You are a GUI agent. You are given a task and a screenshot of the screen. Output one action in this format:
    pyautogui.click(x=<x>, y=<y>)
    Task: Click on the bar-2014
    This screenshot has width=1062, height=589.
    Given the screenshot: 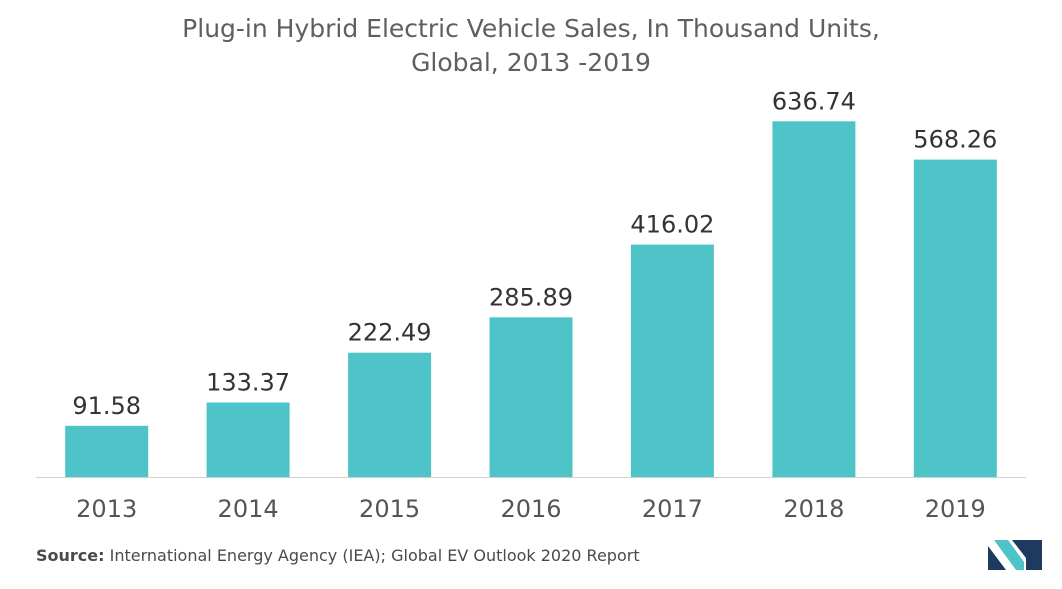 What is the action you would take?
    pyautogui.click(x=248, y=439)
    